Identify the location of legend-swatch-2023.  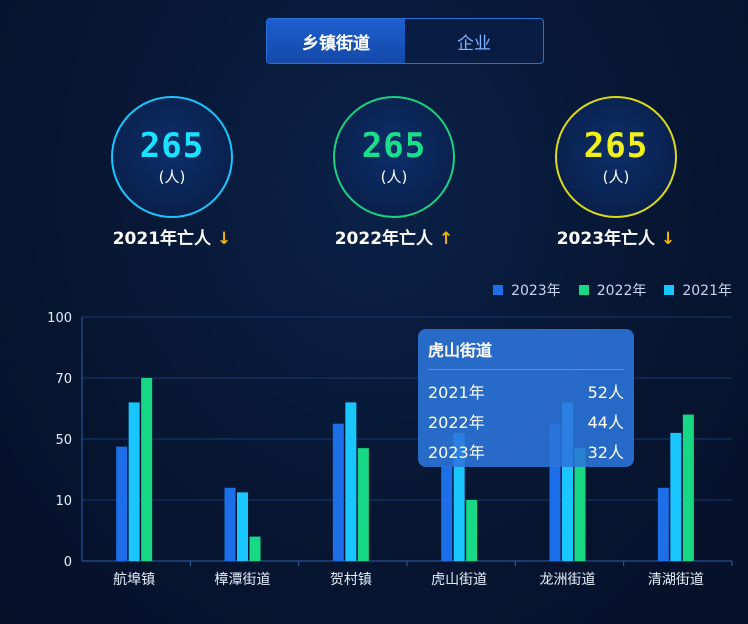
(498, 290).